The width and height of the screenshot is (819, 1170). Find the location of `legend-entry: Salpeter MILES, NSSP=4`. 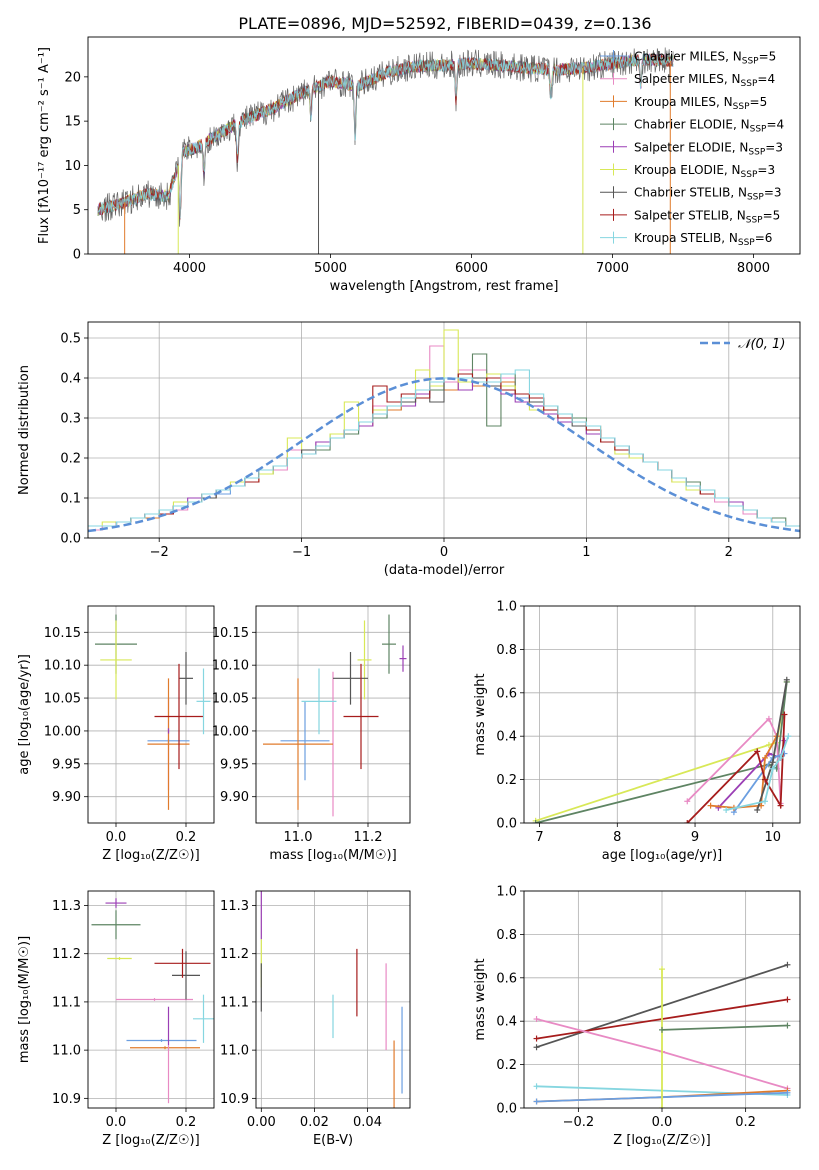

legend-entry: Salpeter MILES, NSSP=4 is located at coordinates (704, 80).